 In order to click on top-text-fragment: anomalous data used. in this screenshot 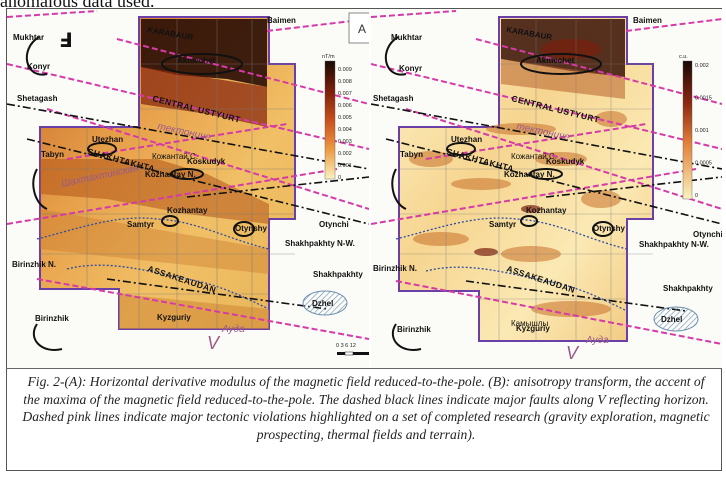, I will do `click(363, 4)`.